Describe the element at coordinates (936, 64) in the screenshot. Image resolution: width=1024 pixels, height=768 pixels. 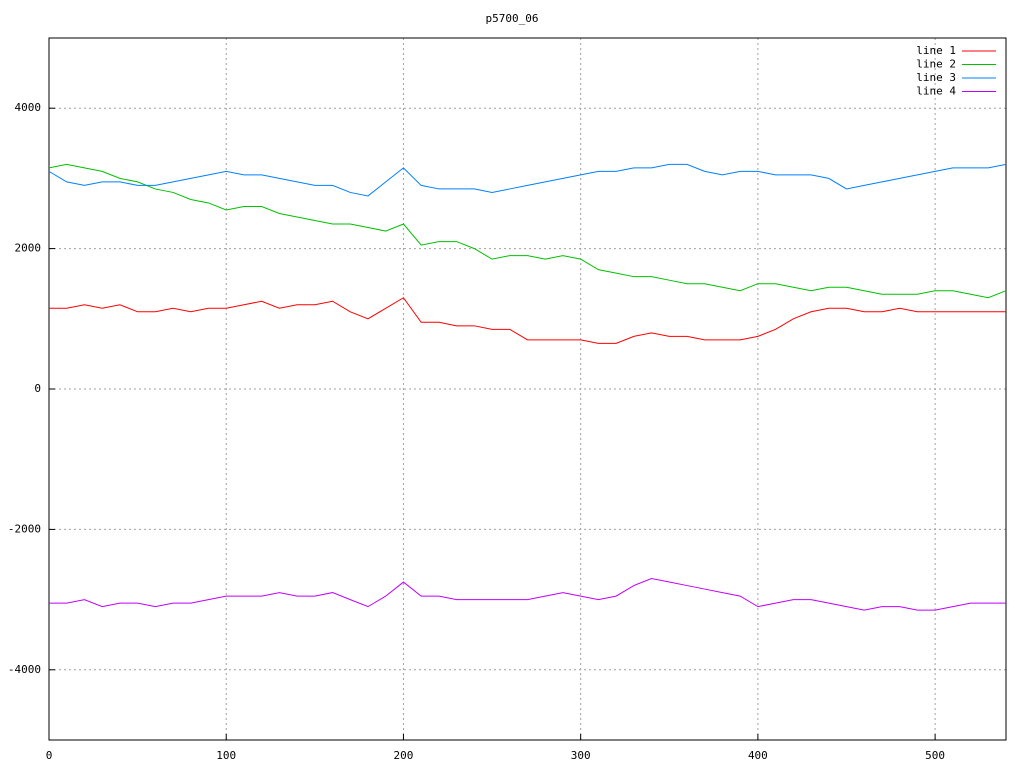
I see `legend-label: line 2` at that location.